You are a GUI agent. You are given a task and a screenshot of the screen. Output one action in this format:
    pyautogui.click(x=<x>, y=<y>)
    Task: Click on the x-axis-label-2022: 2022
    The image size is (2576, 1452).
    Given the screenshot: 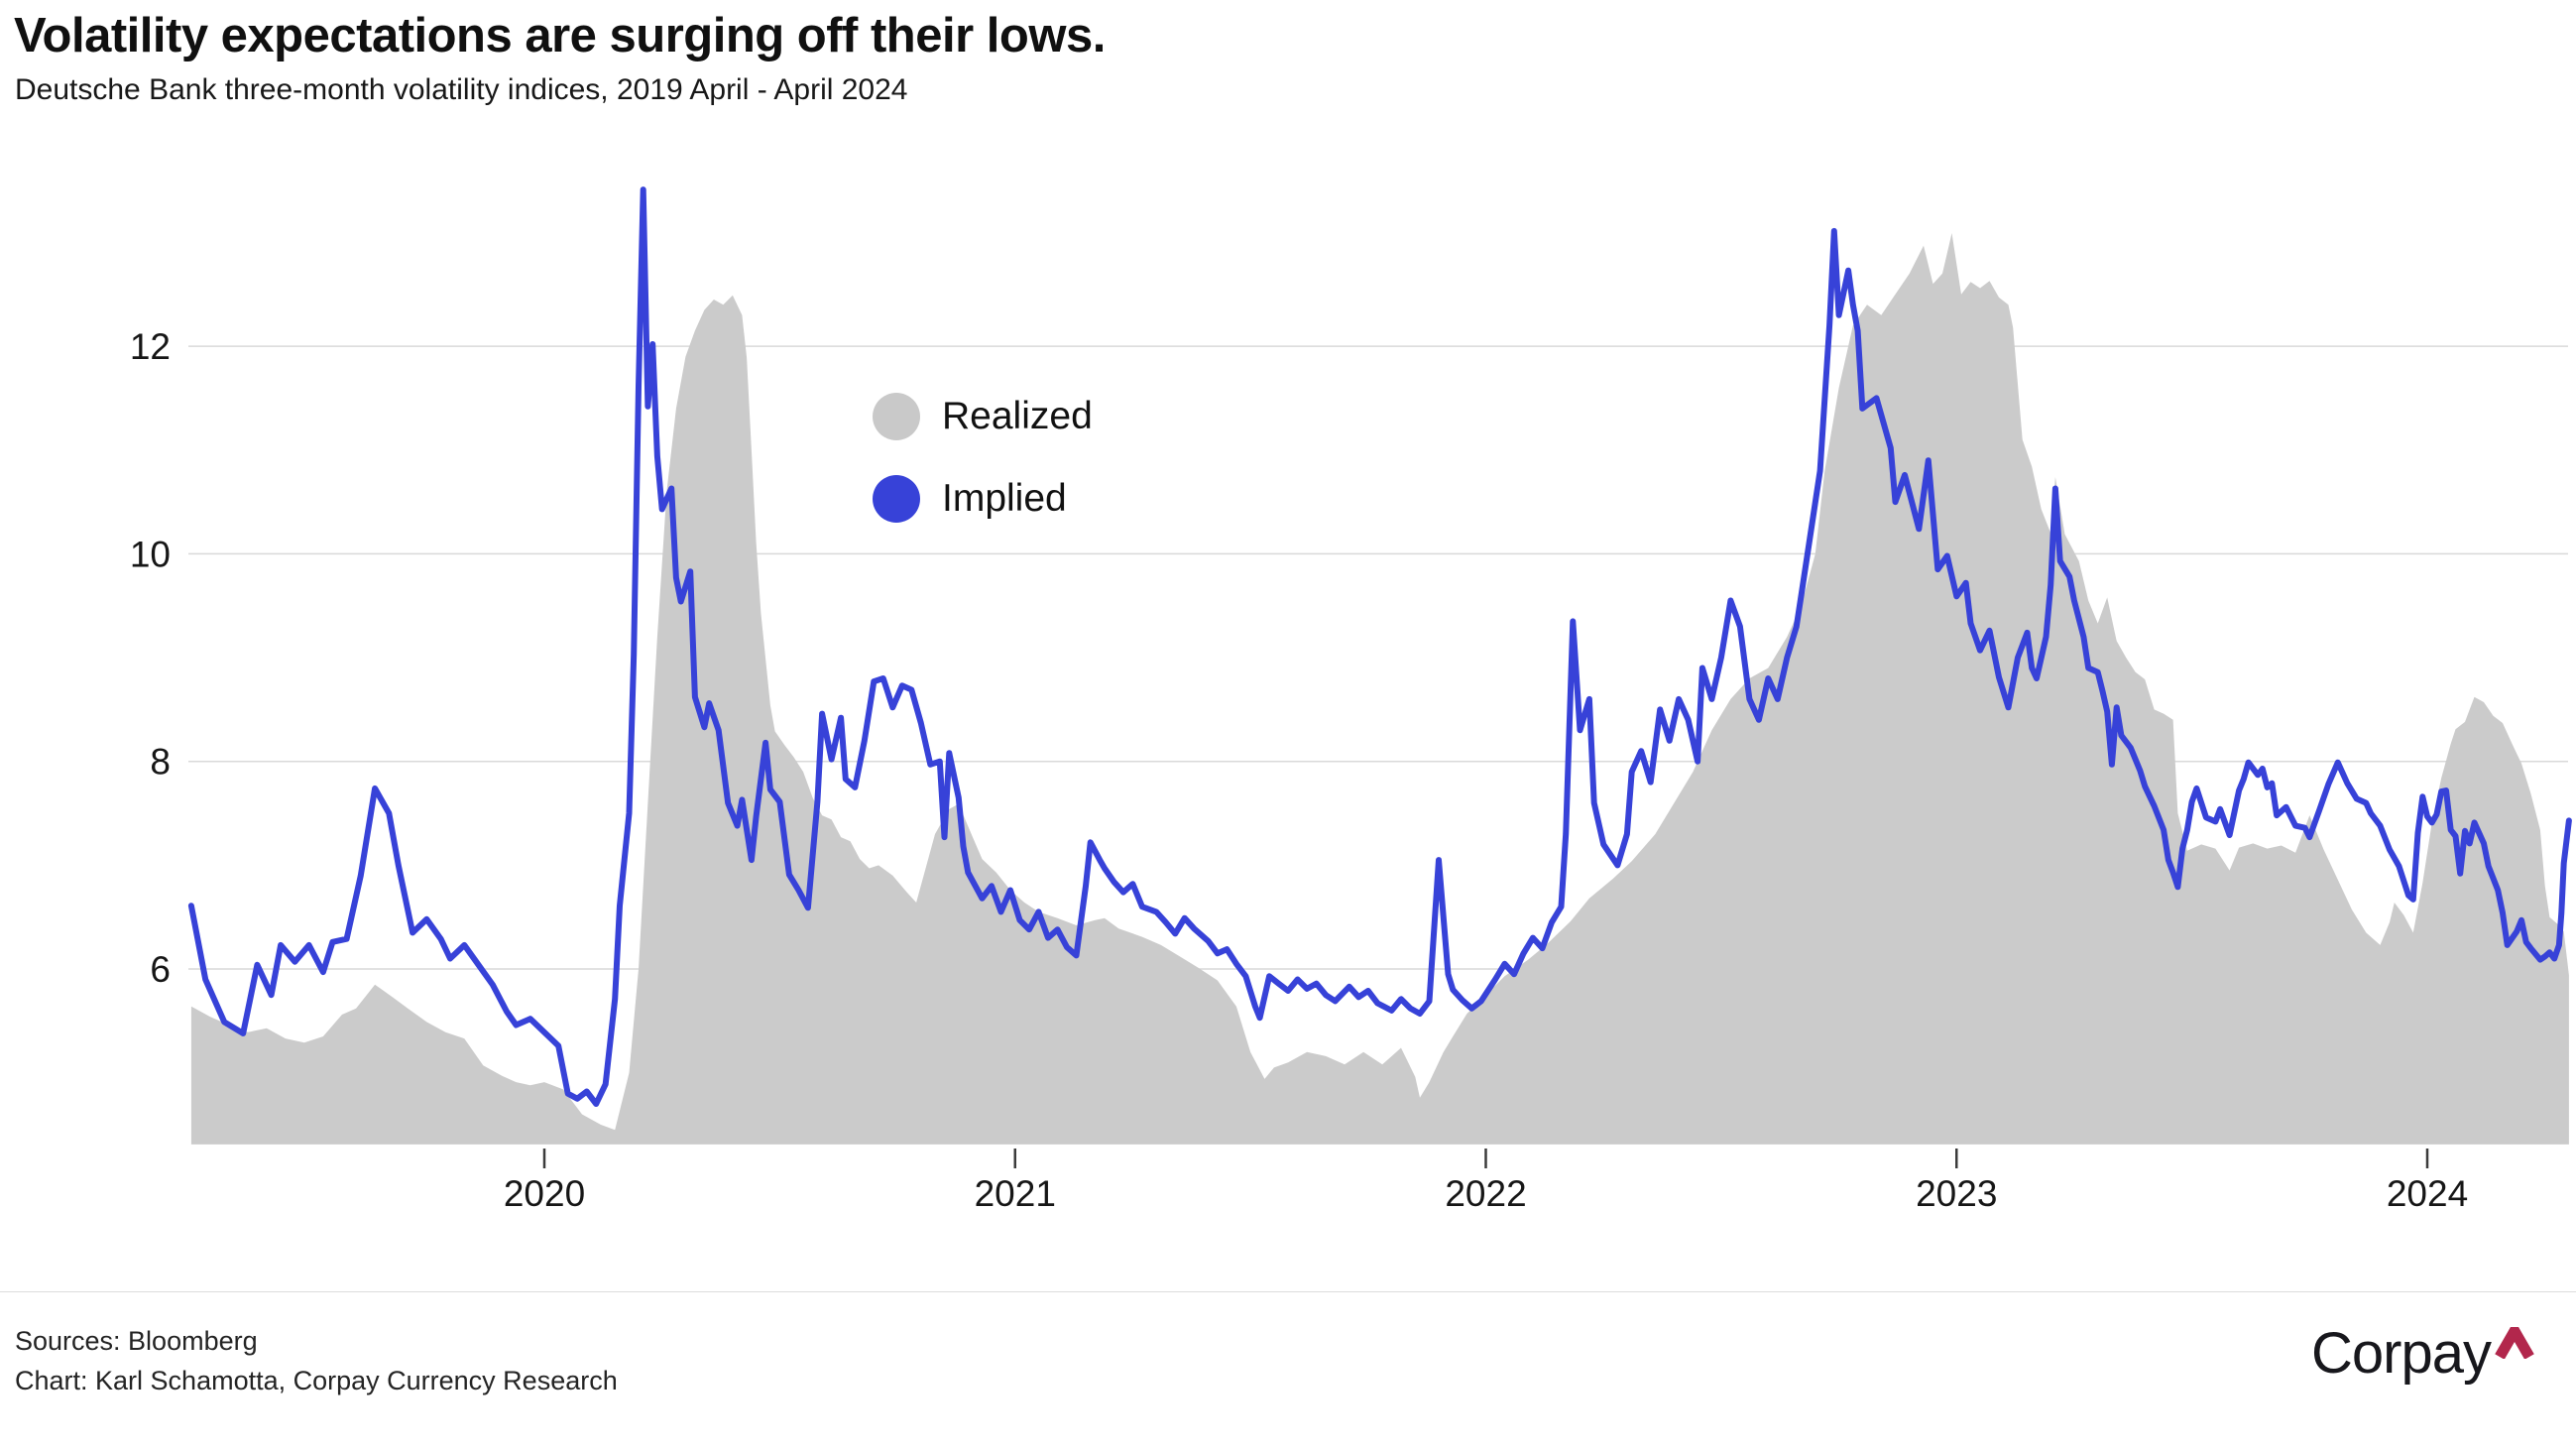 What is the action you would take?
    pyautogui.click(x=1485, y=1193)
    